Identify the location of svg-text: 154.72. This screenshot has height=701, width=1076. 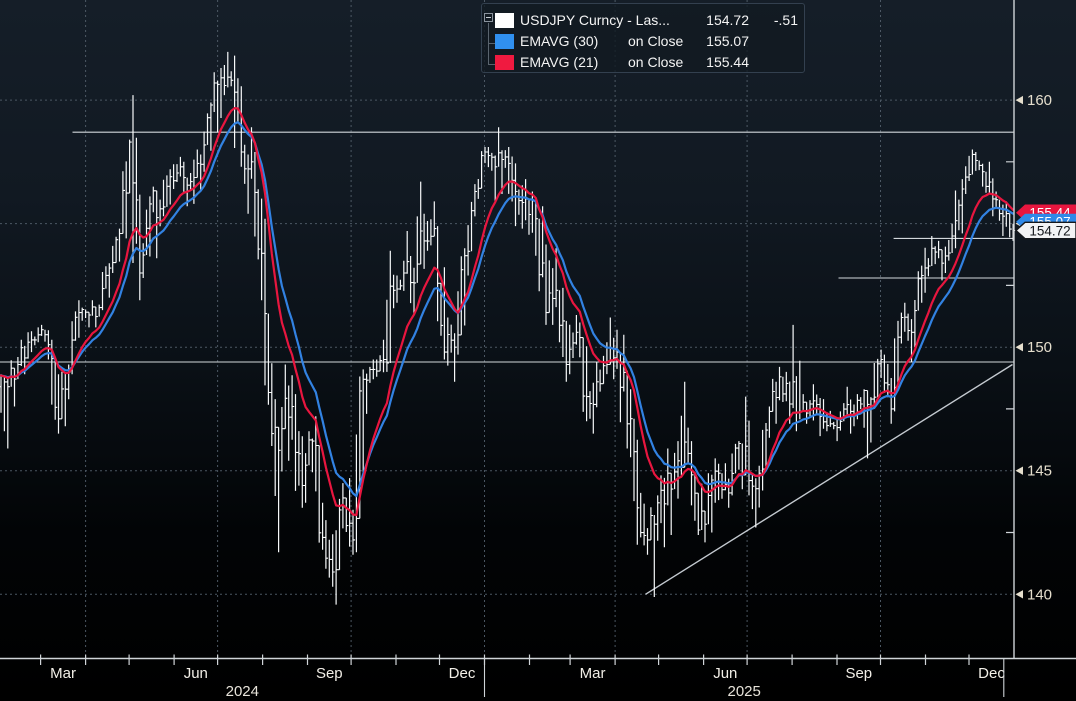
(1049, 230).